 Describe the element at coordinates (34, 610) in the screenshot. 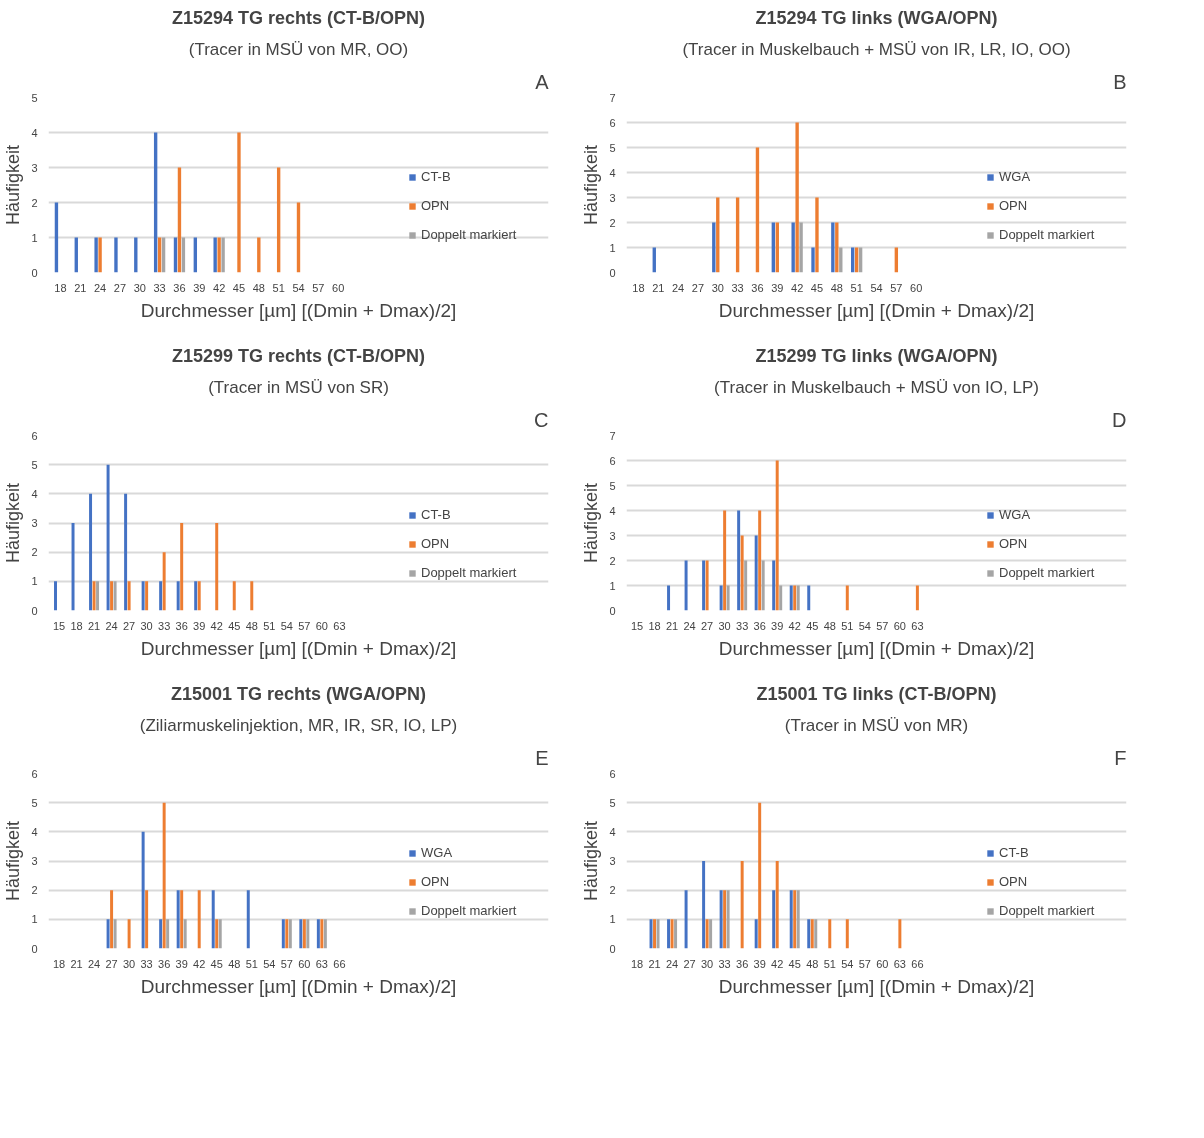

I see `y-tick-label: 0` at that location.